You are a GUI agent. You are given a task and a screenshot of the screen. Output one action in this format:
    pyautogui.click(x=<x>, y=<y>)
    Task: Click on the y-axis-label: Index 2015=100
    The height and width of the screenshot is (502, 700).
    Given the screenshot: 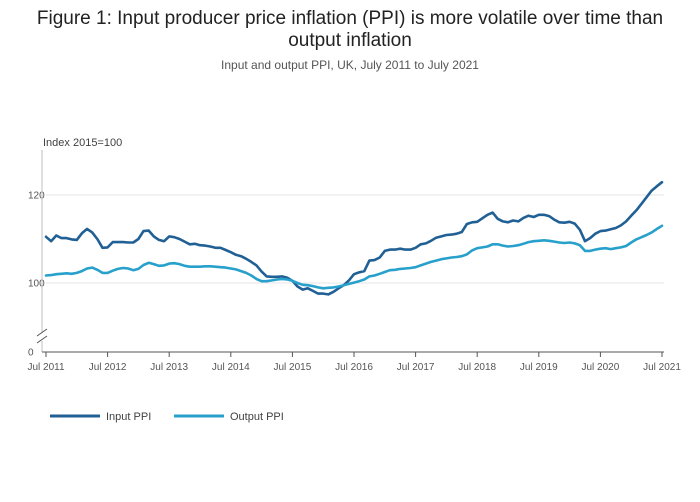 What is the action you would take?
    pyautogui.click(x=82, y=143)
    